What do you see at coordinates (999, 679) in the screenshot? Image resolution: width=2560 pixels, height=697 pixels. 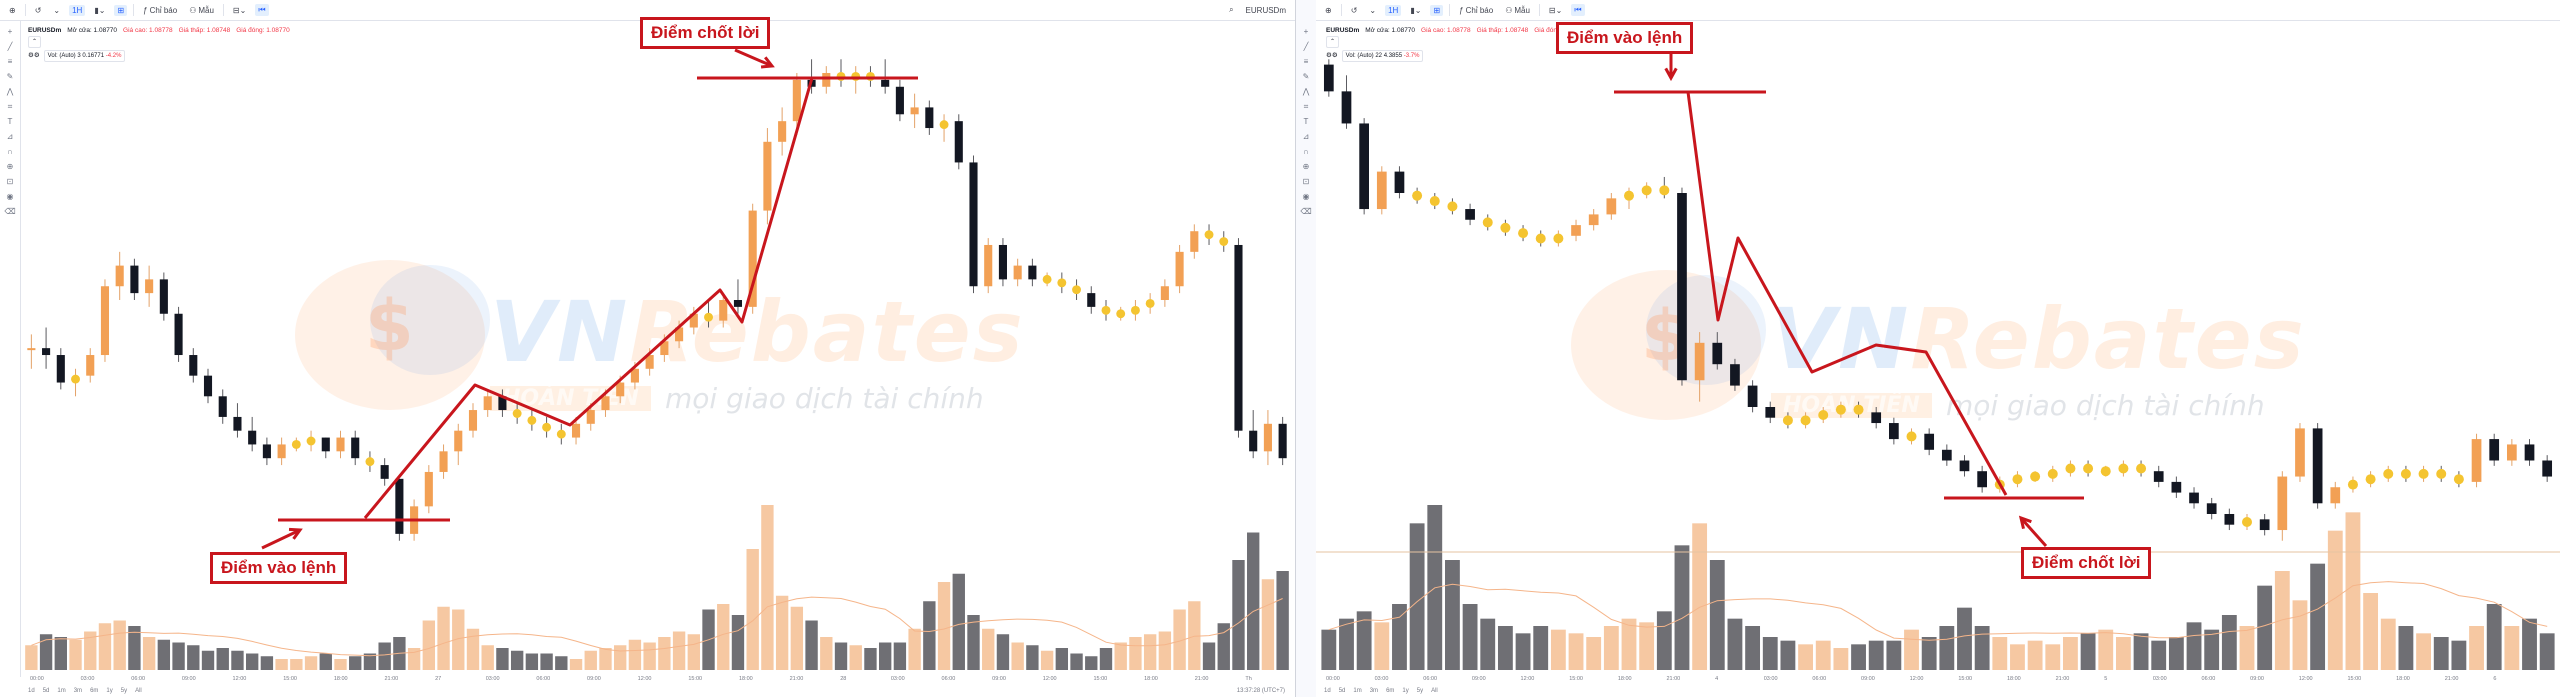 I see `time-label: 09:00` at bounding box center [999, 679].